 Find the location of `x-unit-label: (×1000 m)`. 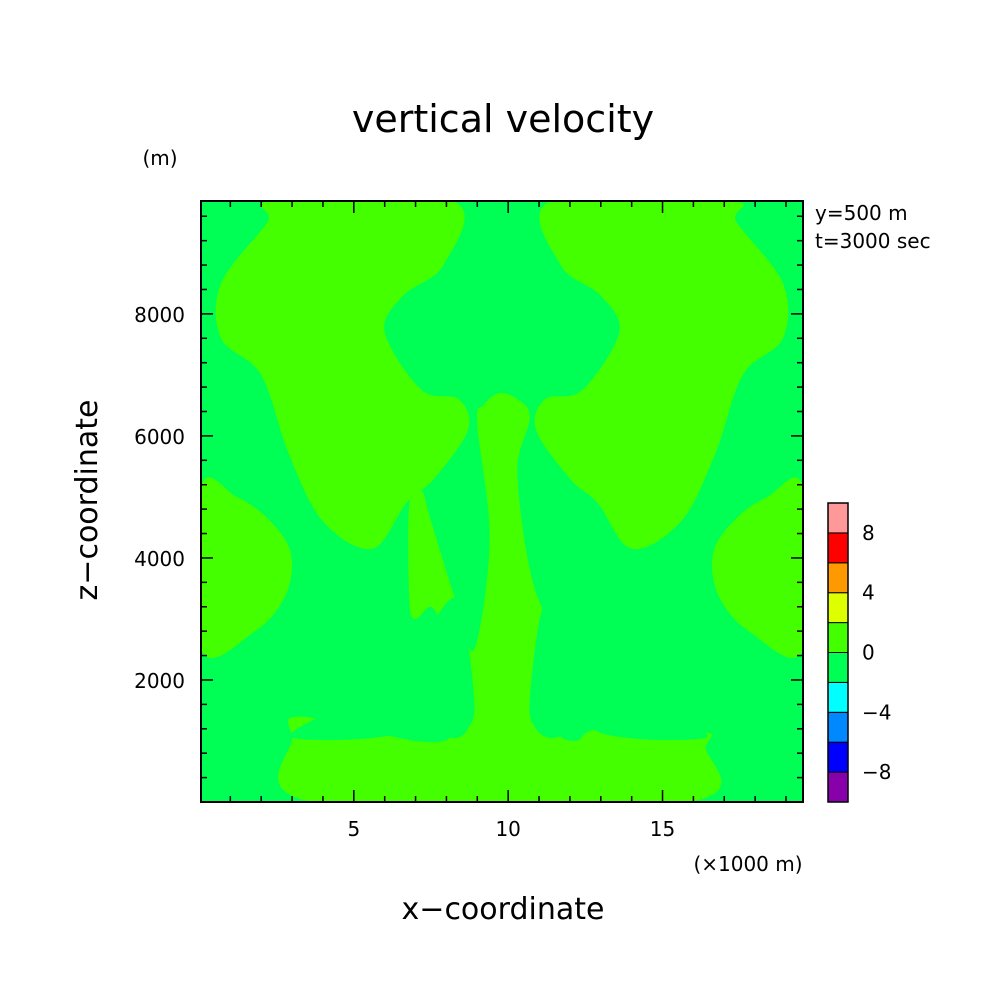

x-unit-label: (×1000 m) is located at coordinates (747, 864).